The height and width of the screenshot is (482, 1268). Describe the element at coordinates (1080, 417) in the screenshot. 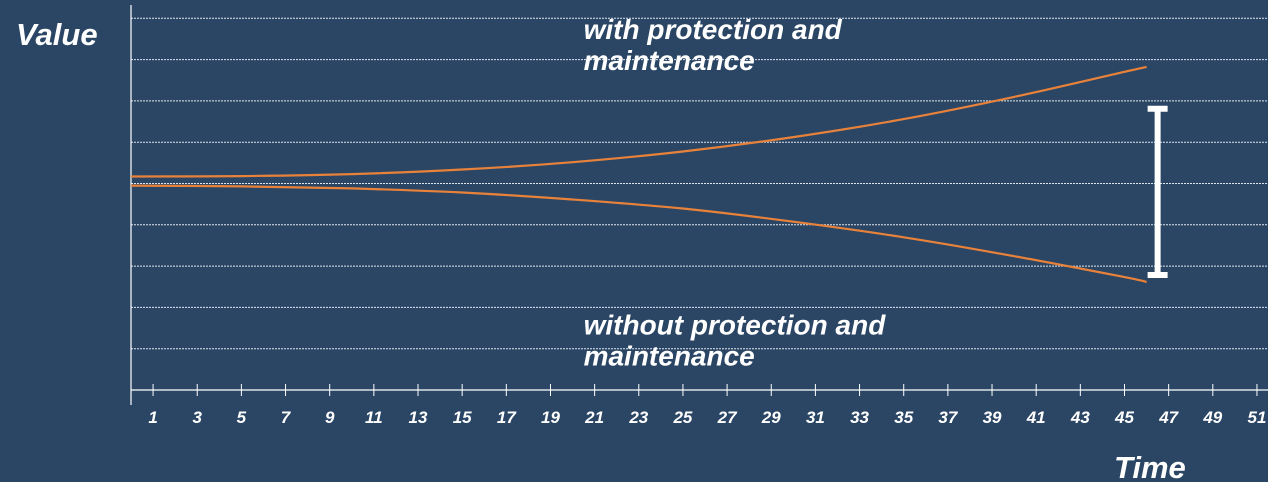

I see `x-tick-label: 43` at that location.